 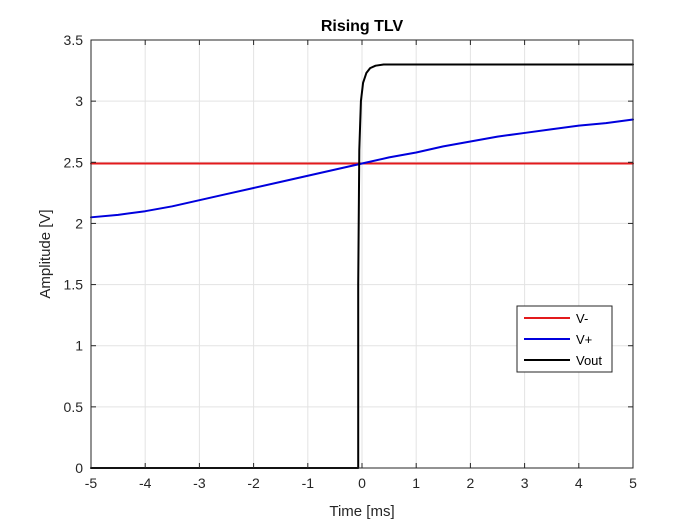 What do you see at coordinates (79, 468) in the screenshot?
I see `y-tick-label: 0` at bounding box center [79, 468].